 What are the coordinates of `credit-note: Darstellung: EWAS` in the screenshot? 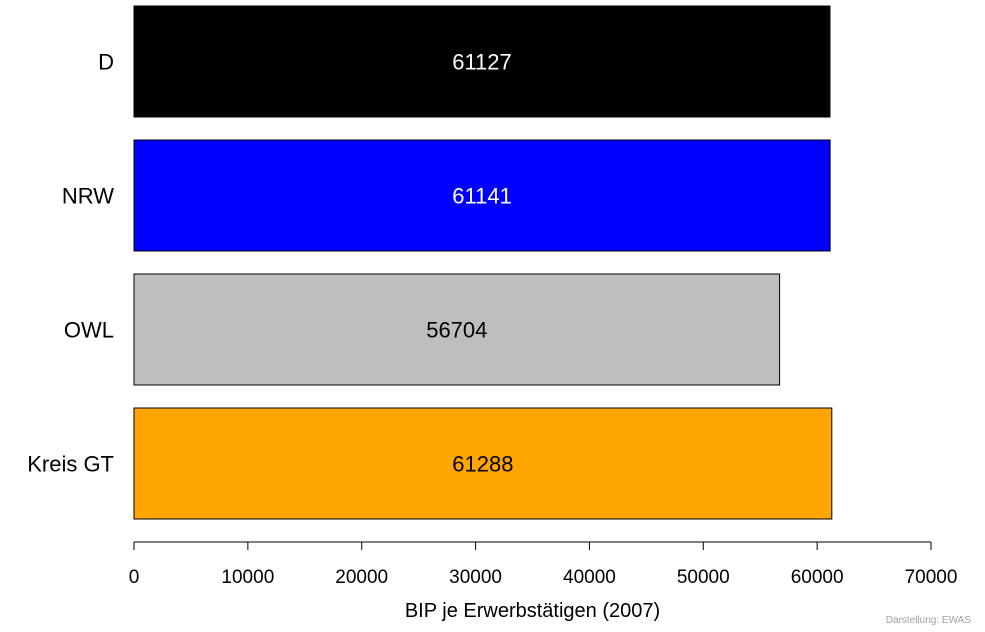 It's located at (928, 620).